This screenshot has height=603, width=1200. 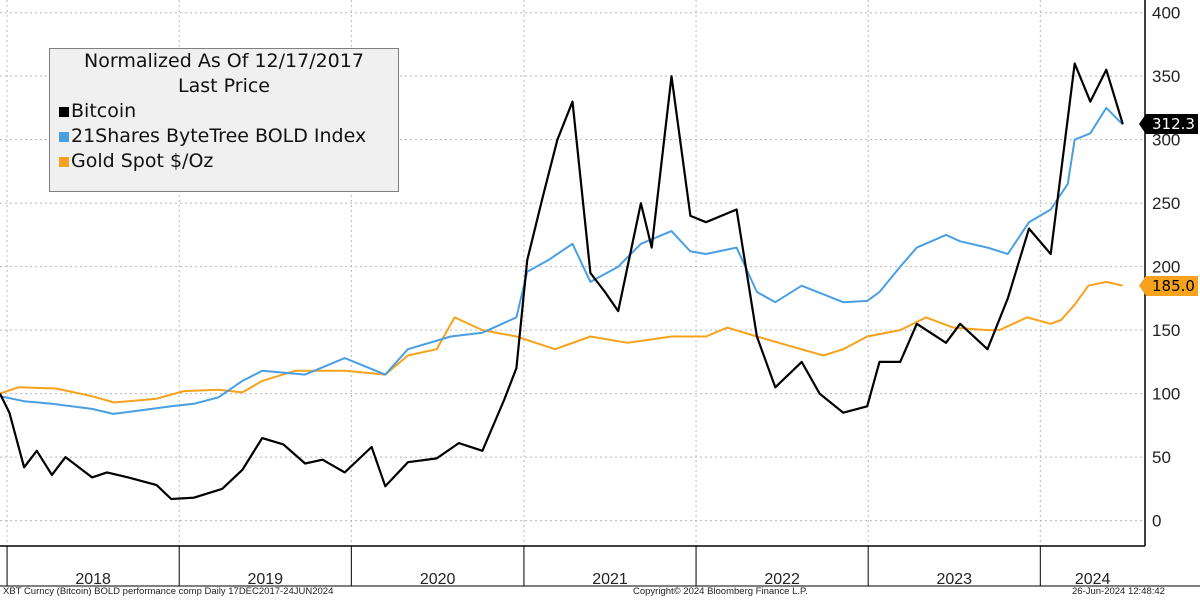 I want to click on legend-label: Bitcoin, so click(x=104, y=111).